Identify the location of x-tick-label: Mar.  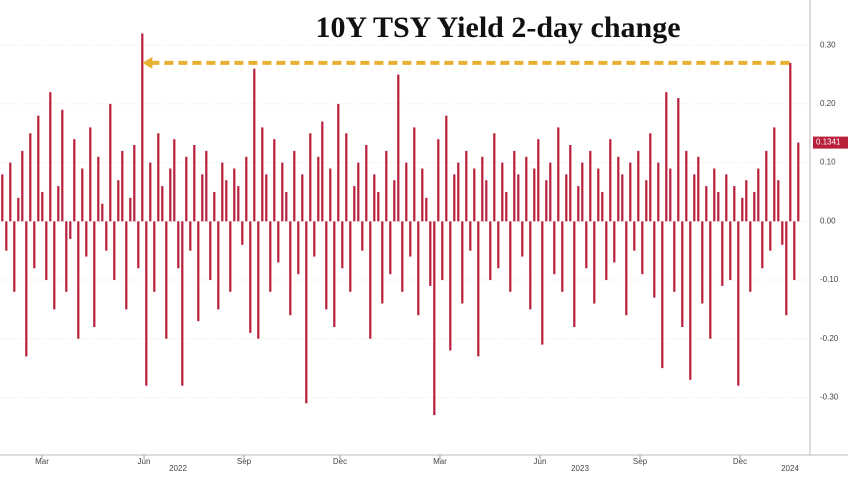
(440, 461).